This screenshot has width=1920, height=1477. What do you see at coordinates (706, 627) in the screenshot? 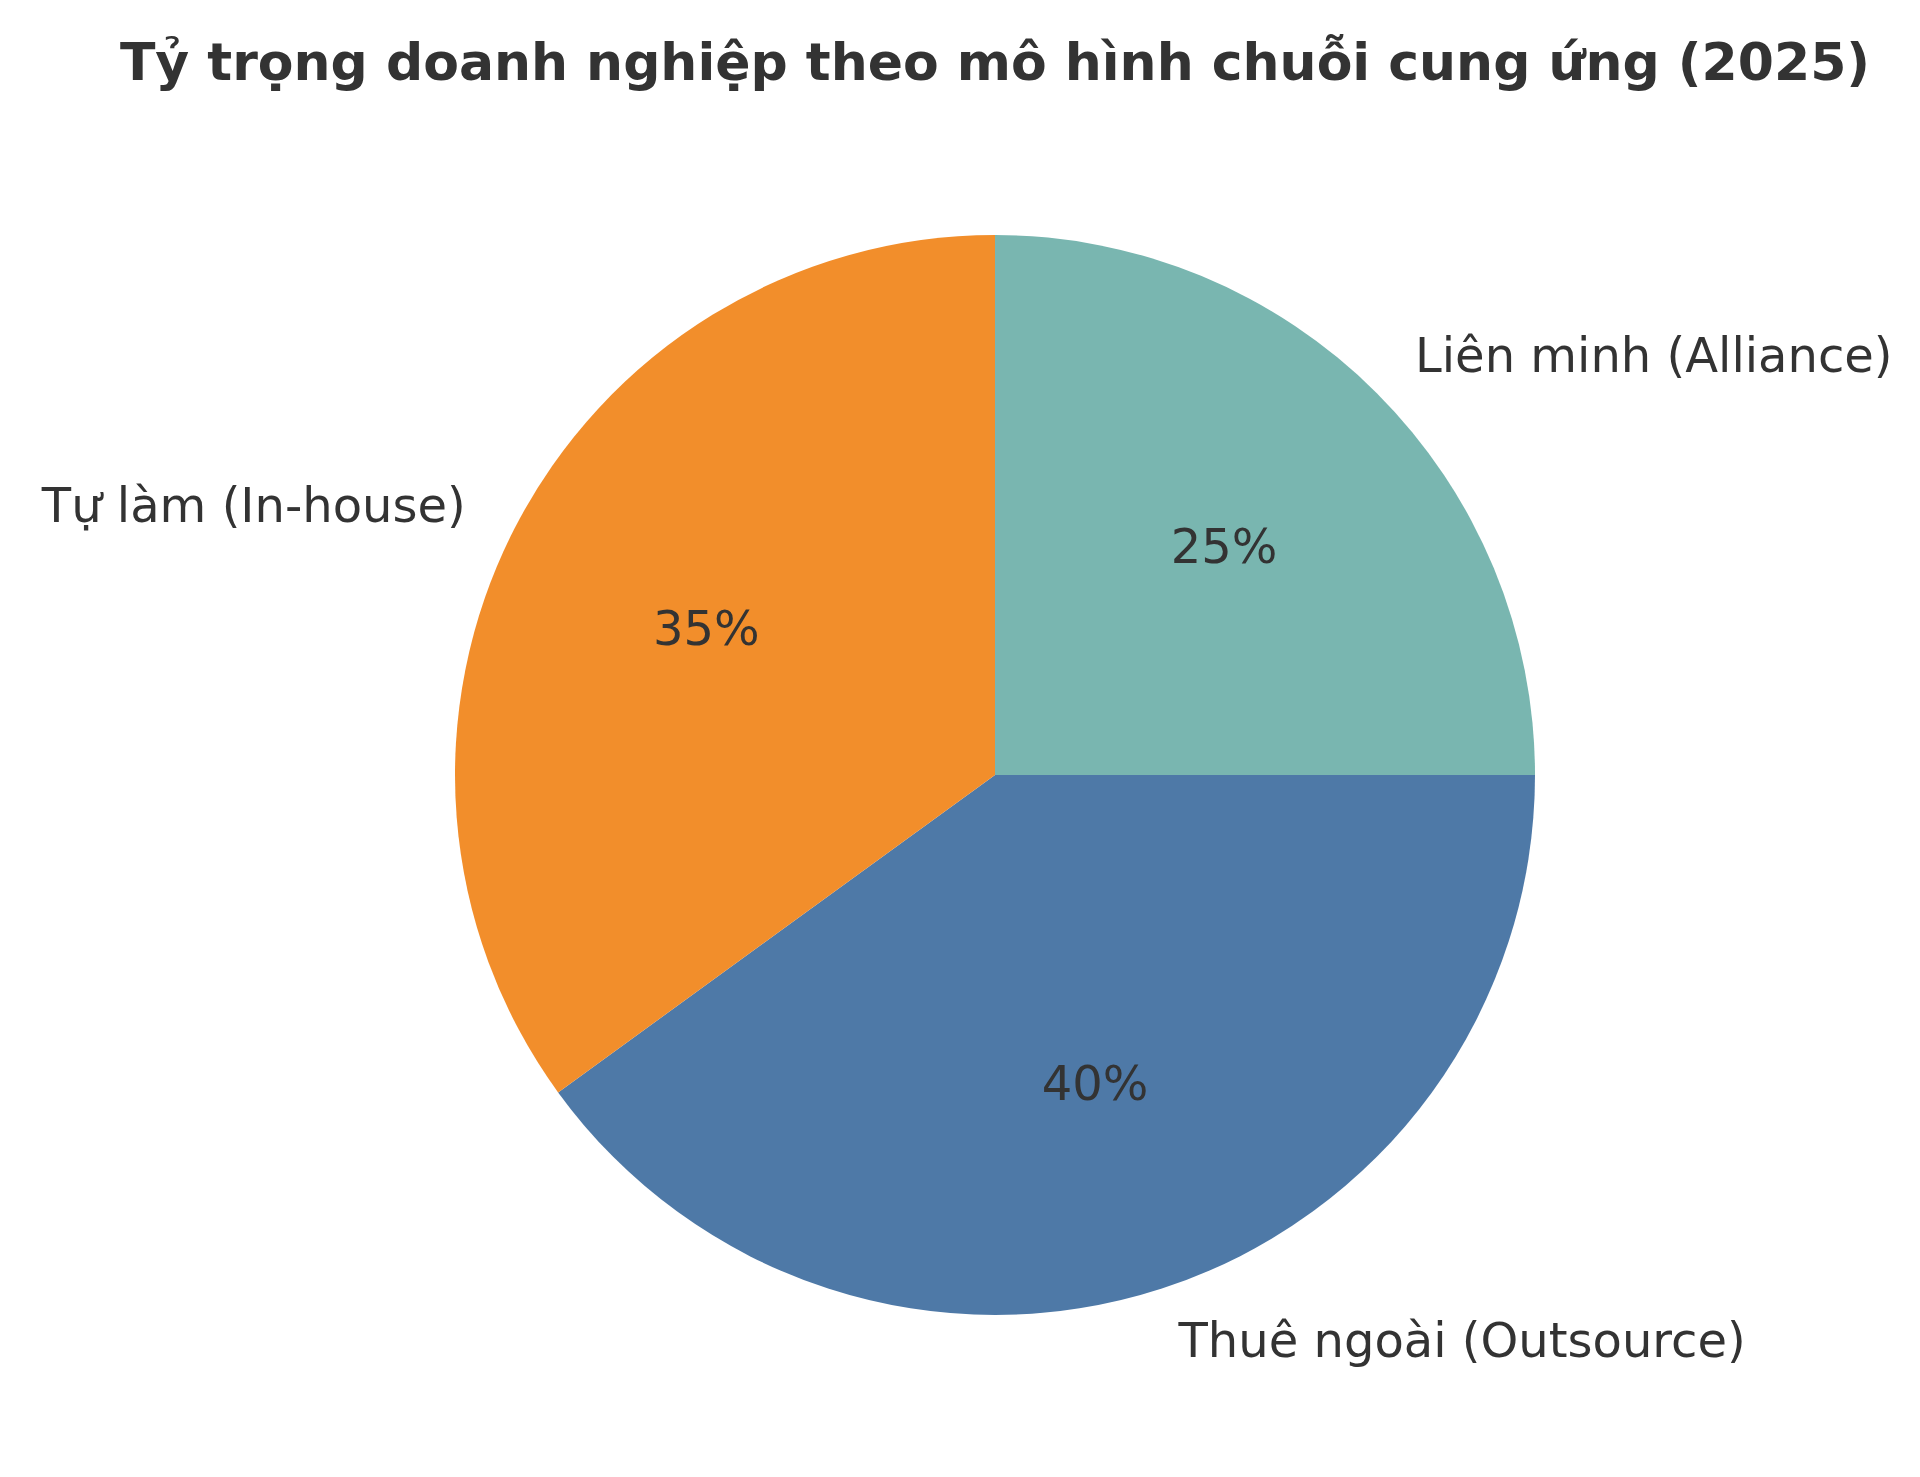
I see `data-label: 35%` at bounding box center [706, 627].